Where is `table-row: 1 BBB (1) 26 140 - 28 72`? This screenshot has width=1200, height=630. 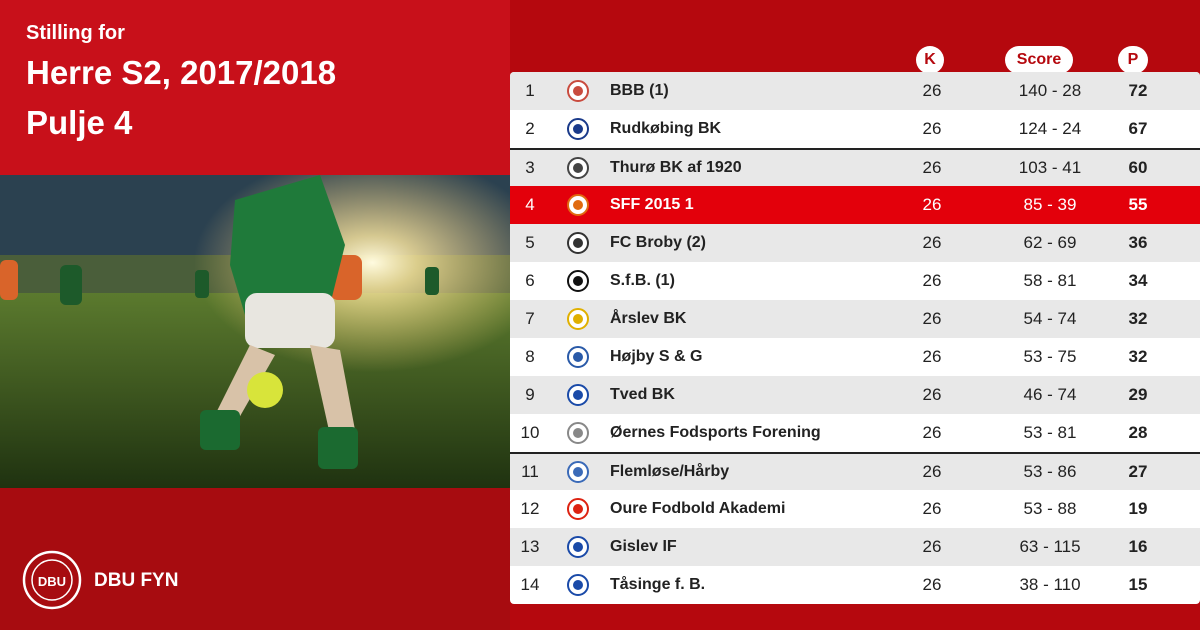
table-row: 1 BBB (1) 26 140 - 28 72 is located at coordinates (855, 91).